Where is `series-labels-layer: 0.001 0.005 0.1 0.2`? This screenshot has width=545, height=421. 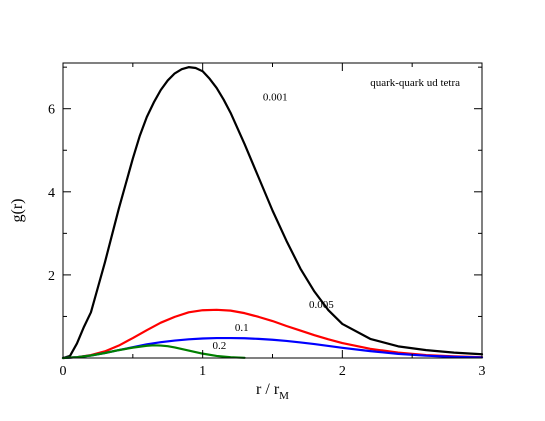
series-labels-layer: 0.001 0.005 0.1 0.2 is located at coordinates (274, 221).